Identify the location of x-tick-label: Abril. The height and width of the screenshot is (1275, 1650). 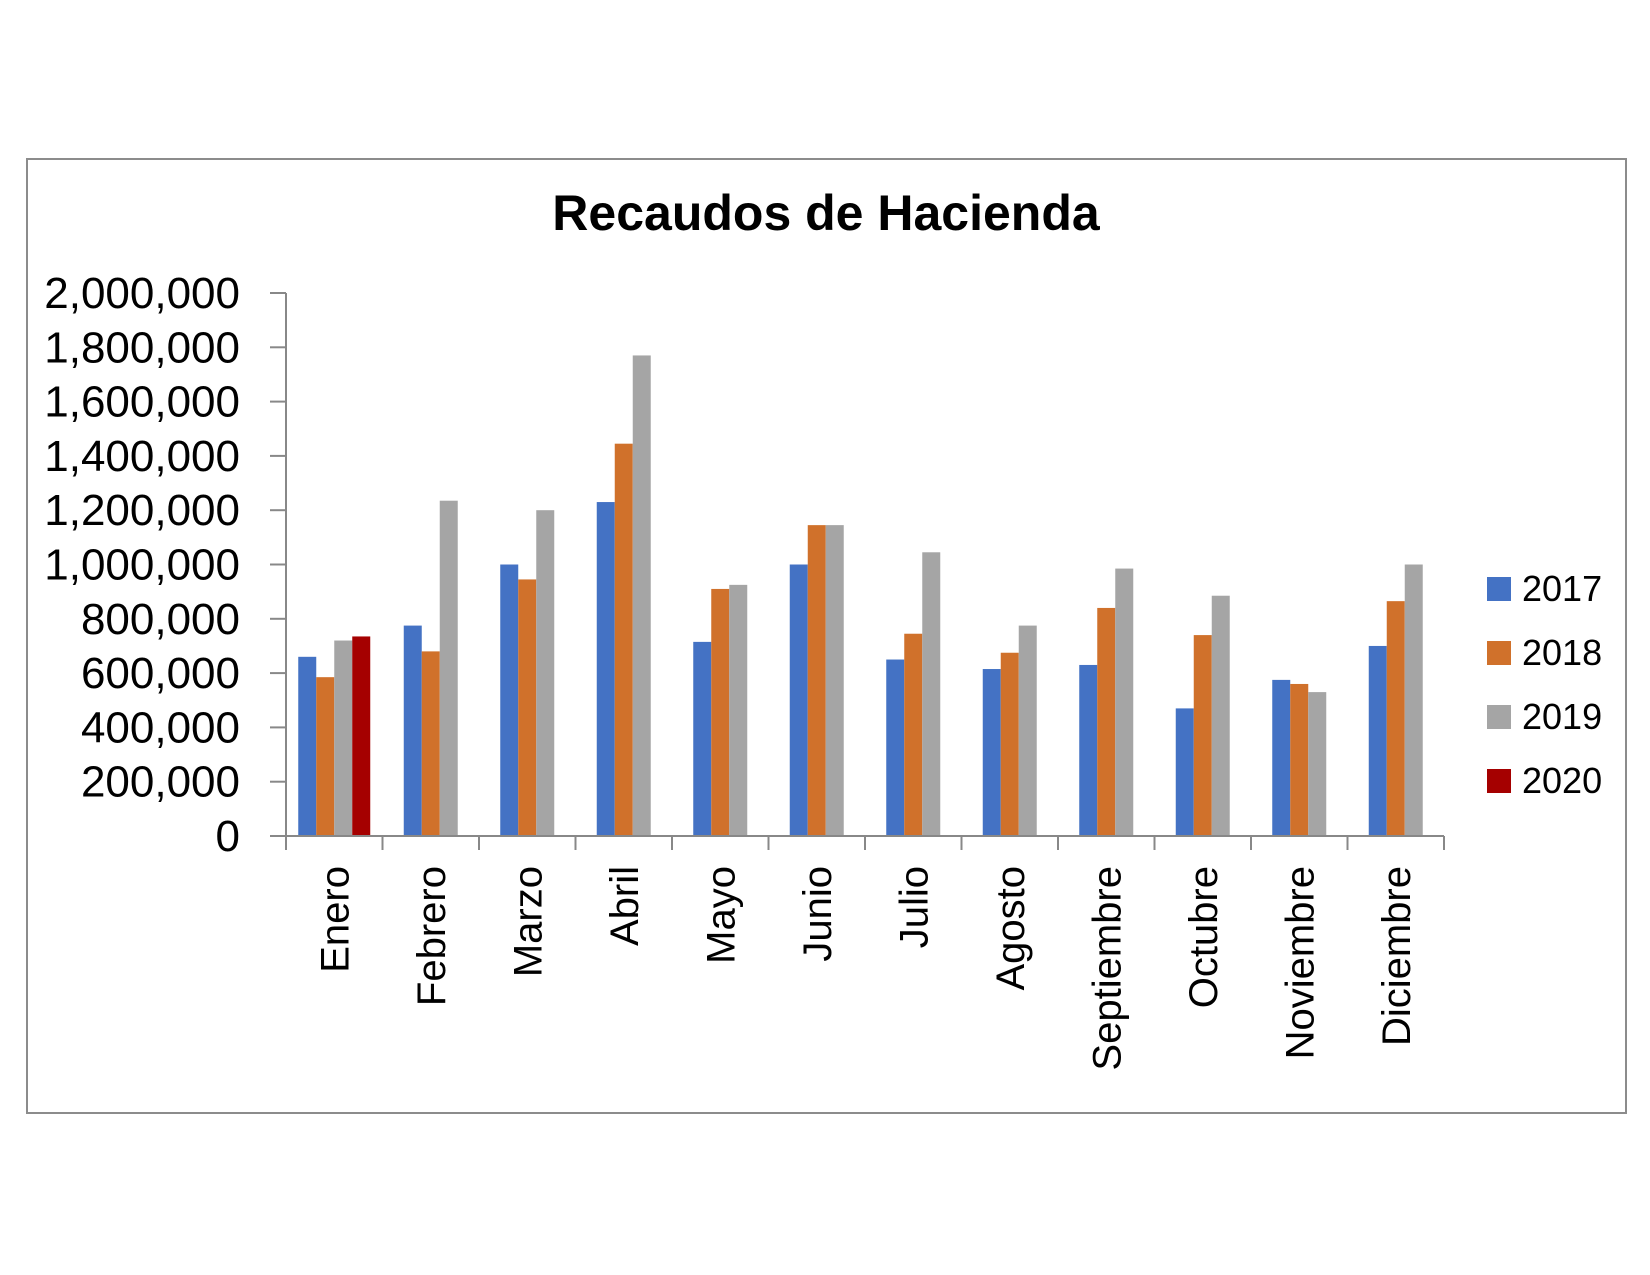
(625, 906).